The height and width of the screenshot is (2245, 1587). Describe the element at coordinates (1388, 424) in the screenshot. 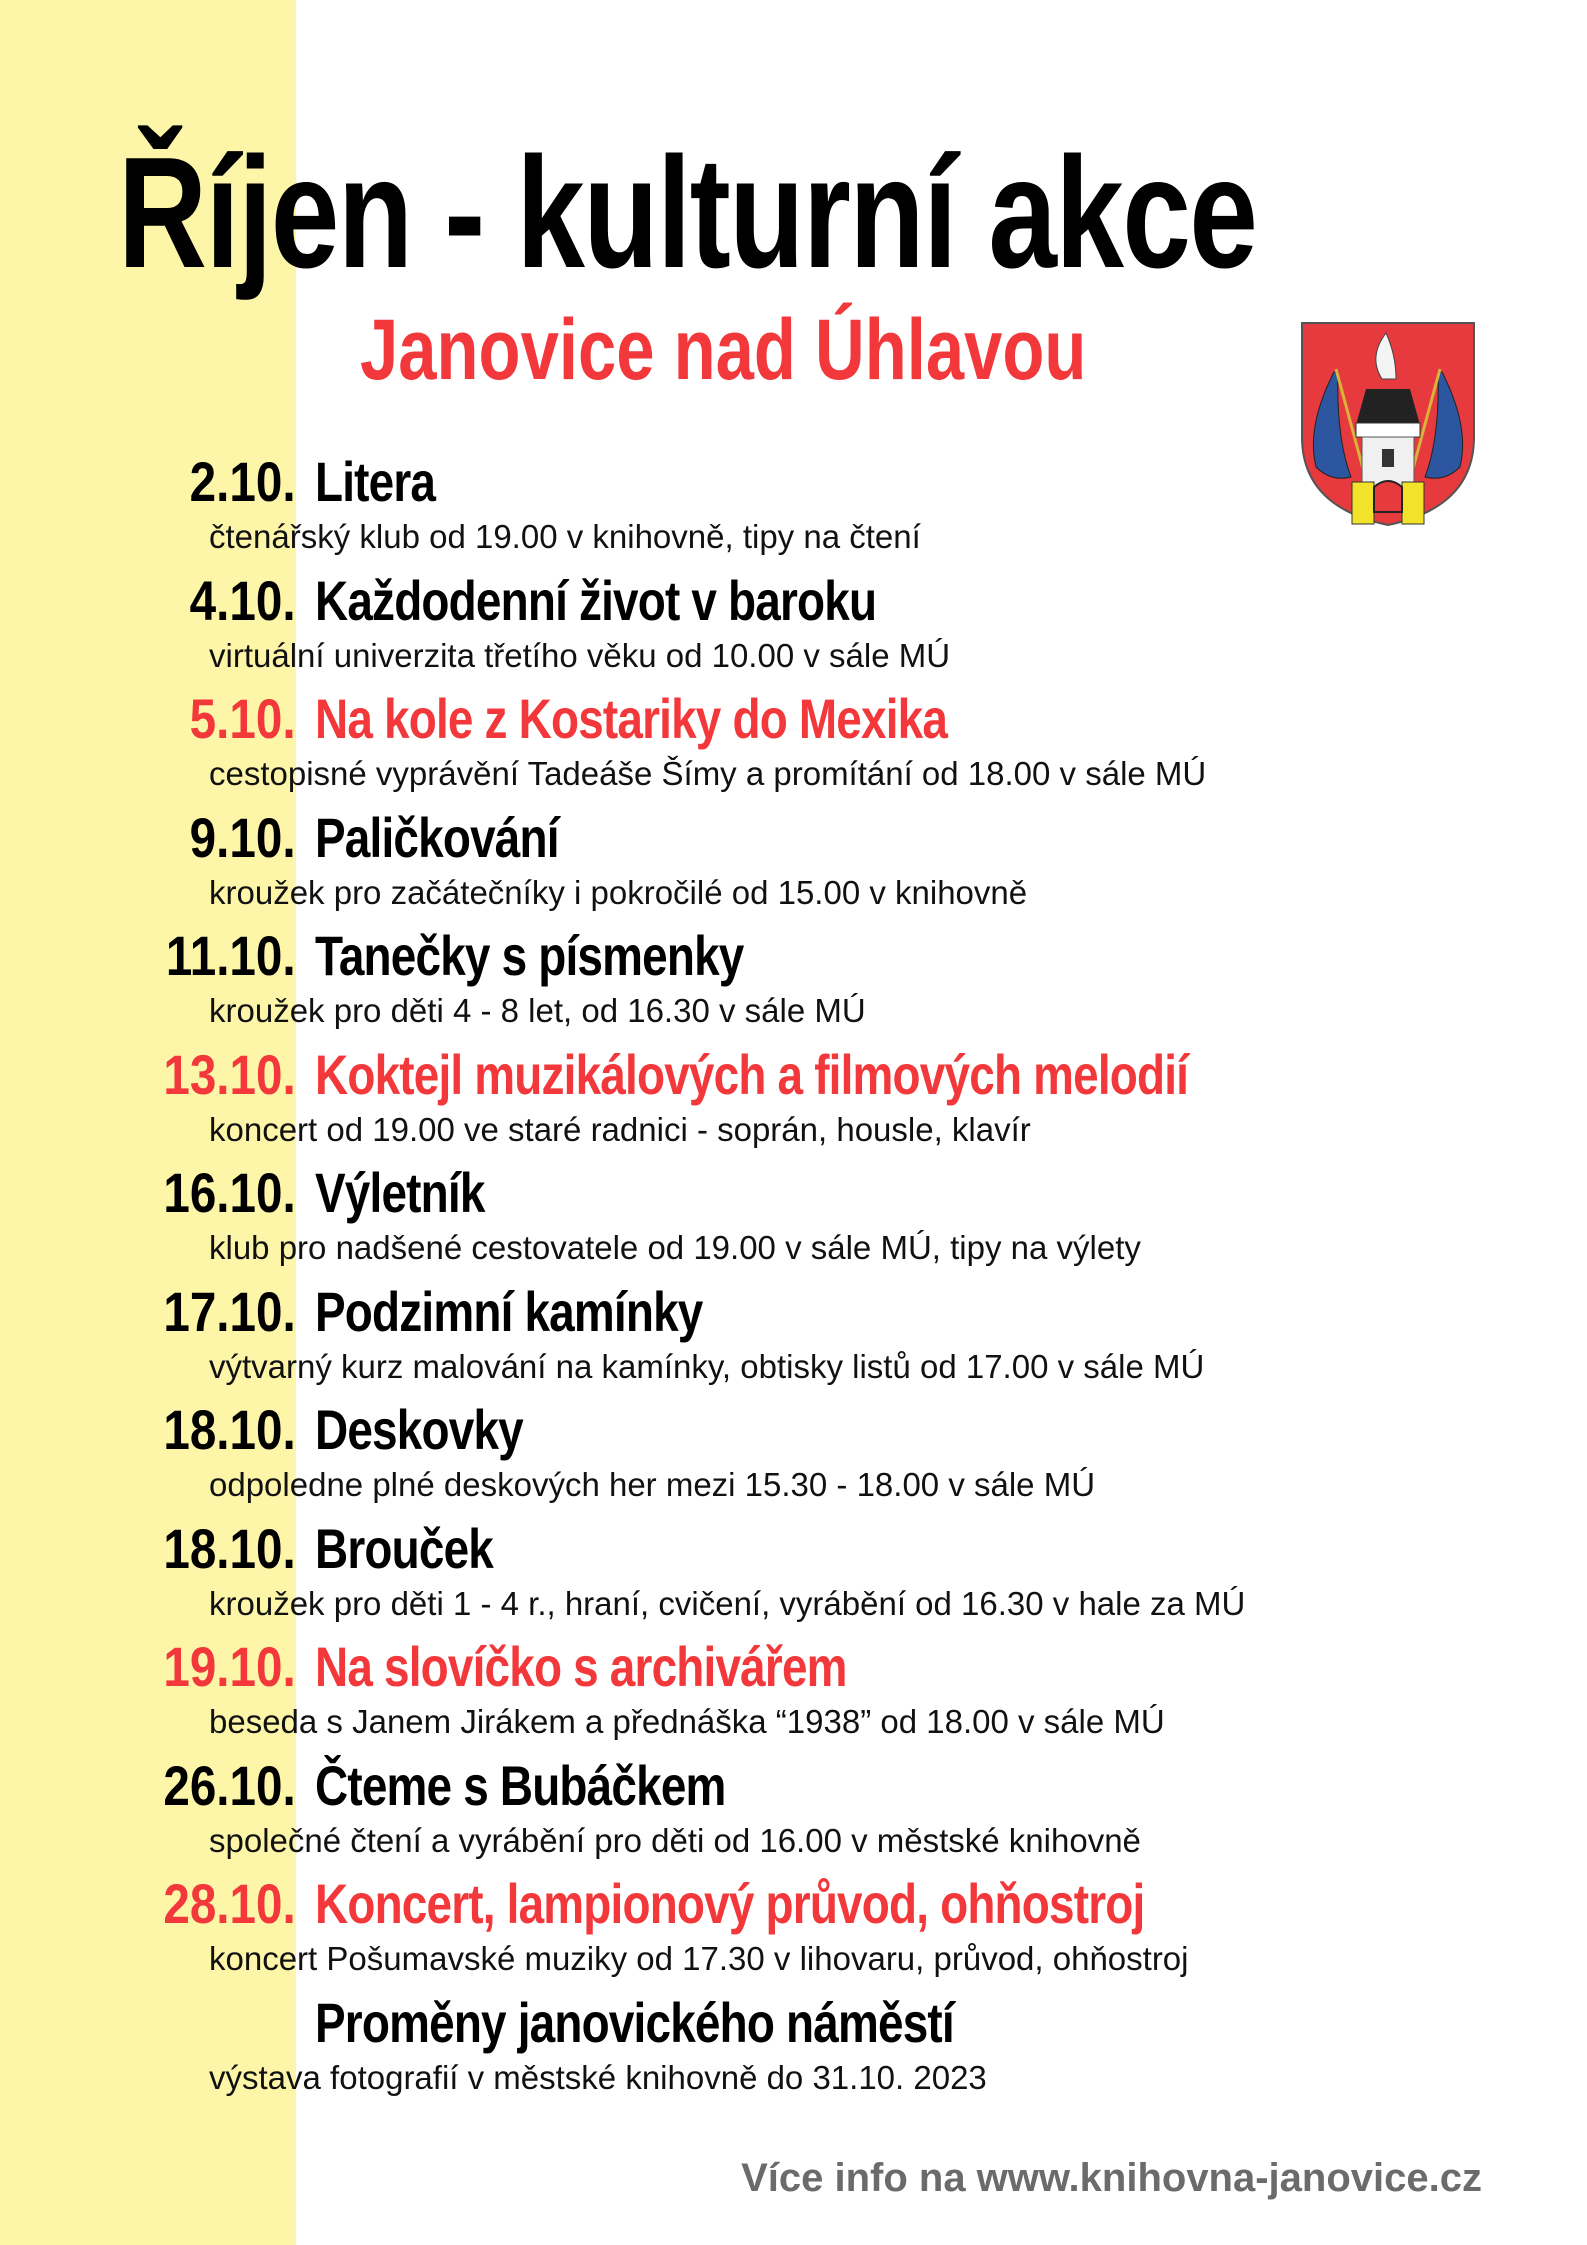

I see `coat-of-arms-icon` at that location.